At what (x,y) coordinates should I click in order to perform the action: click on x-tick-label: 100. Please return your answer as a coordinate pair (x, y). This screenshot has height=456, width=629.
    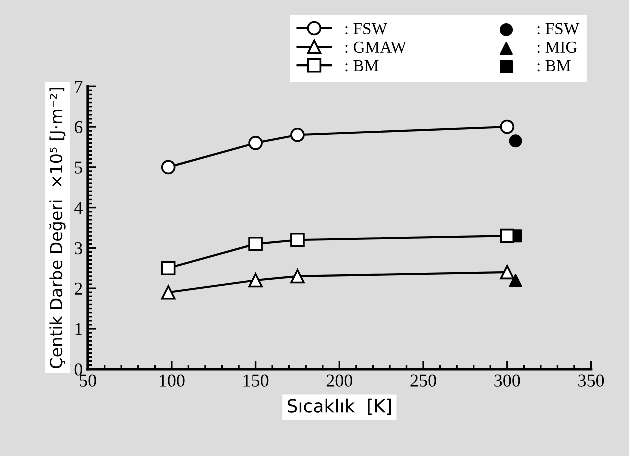
    Looking at the image, I should click on (172, 380).